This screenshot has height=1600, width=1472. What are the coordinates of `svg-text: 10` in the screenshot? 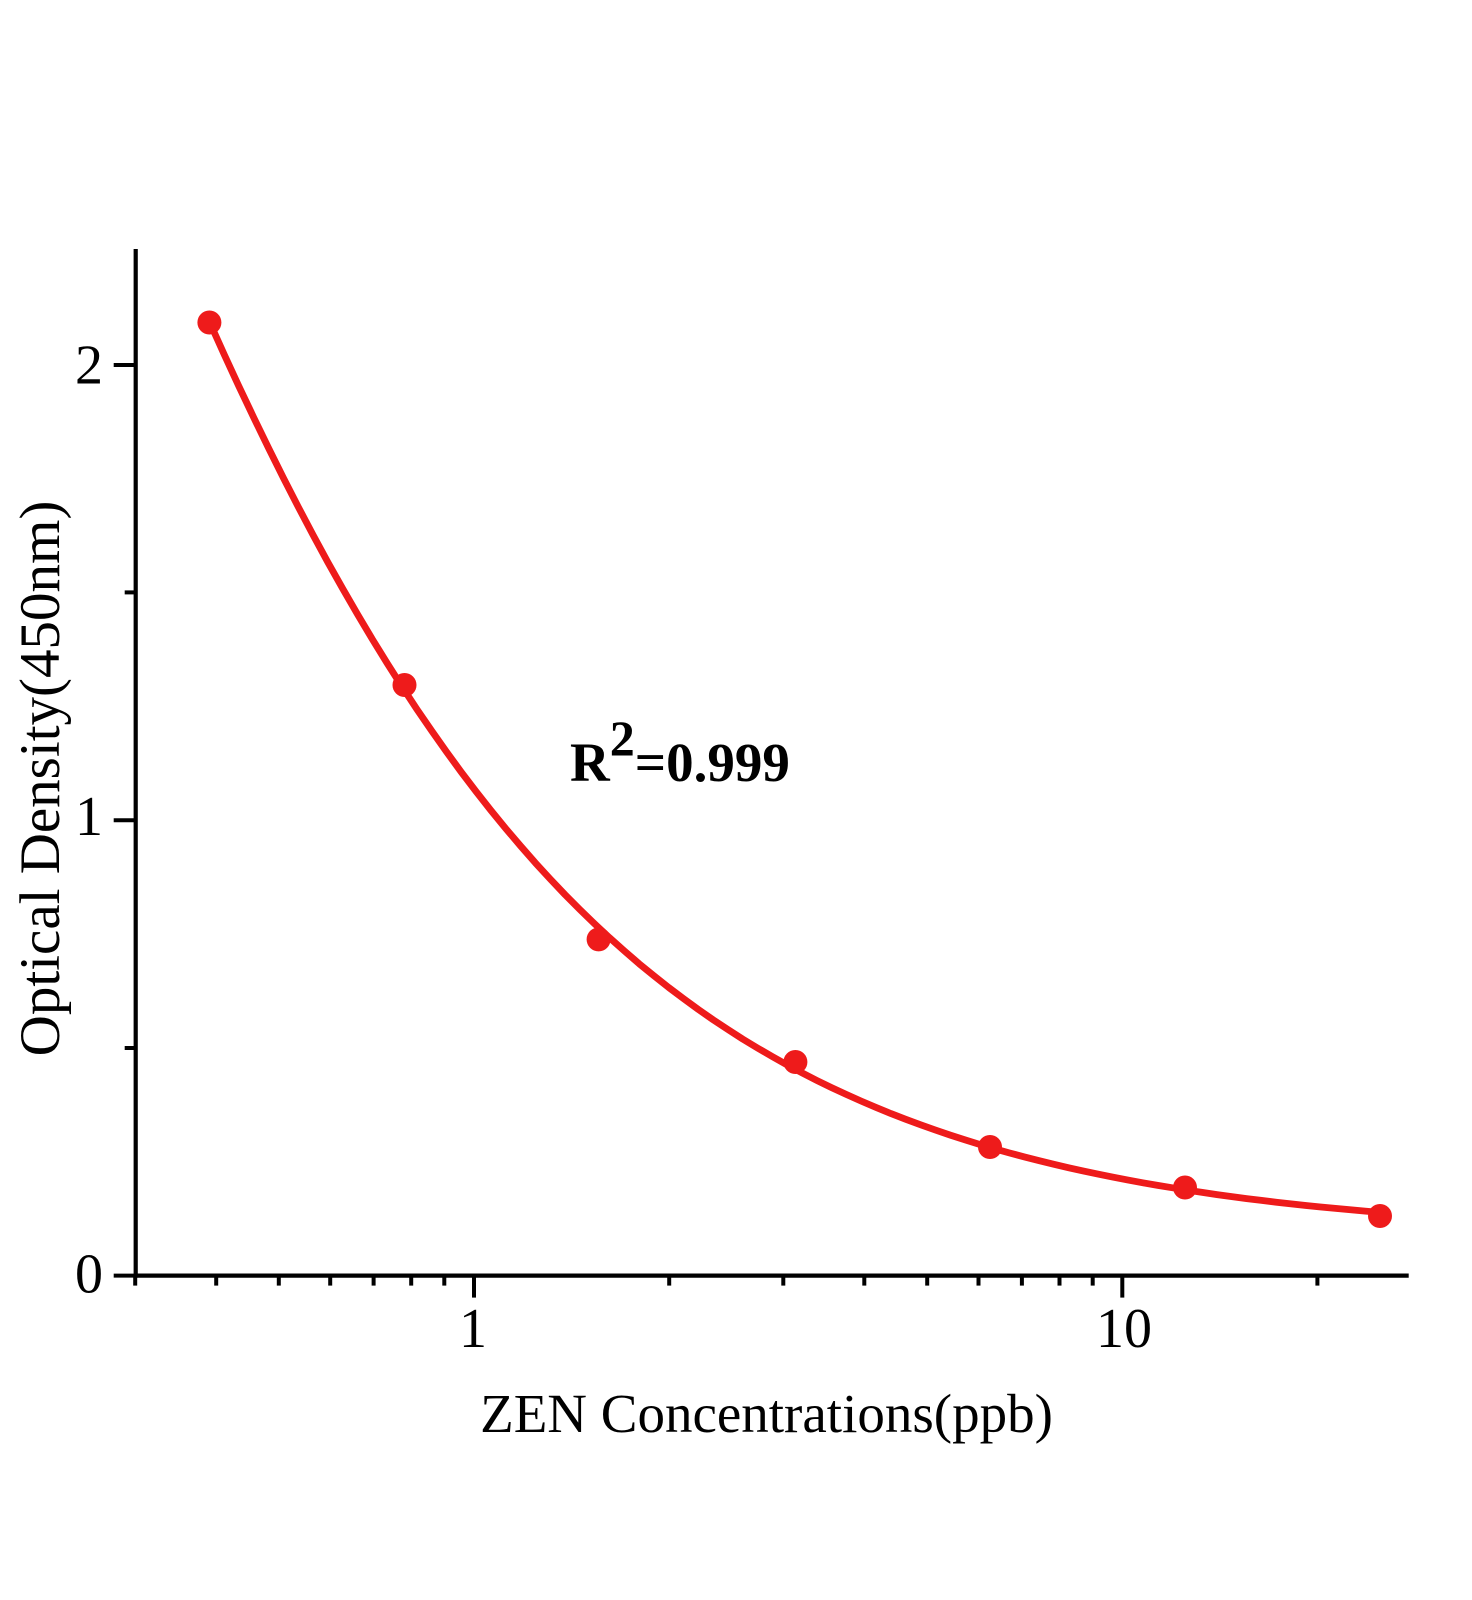 It's located at (1124, 1329).